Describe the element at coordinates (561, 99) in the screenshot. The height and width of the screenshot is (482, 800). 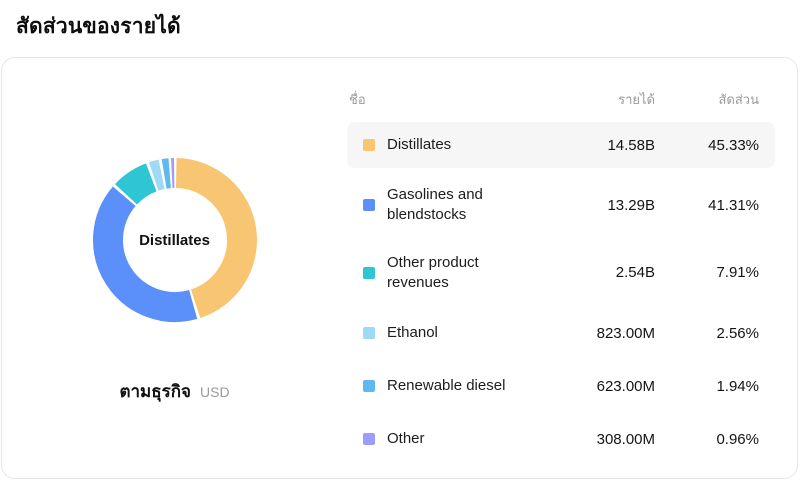
I see `table-header: ชื่อ รายได้ สัดส่วน` at that location.